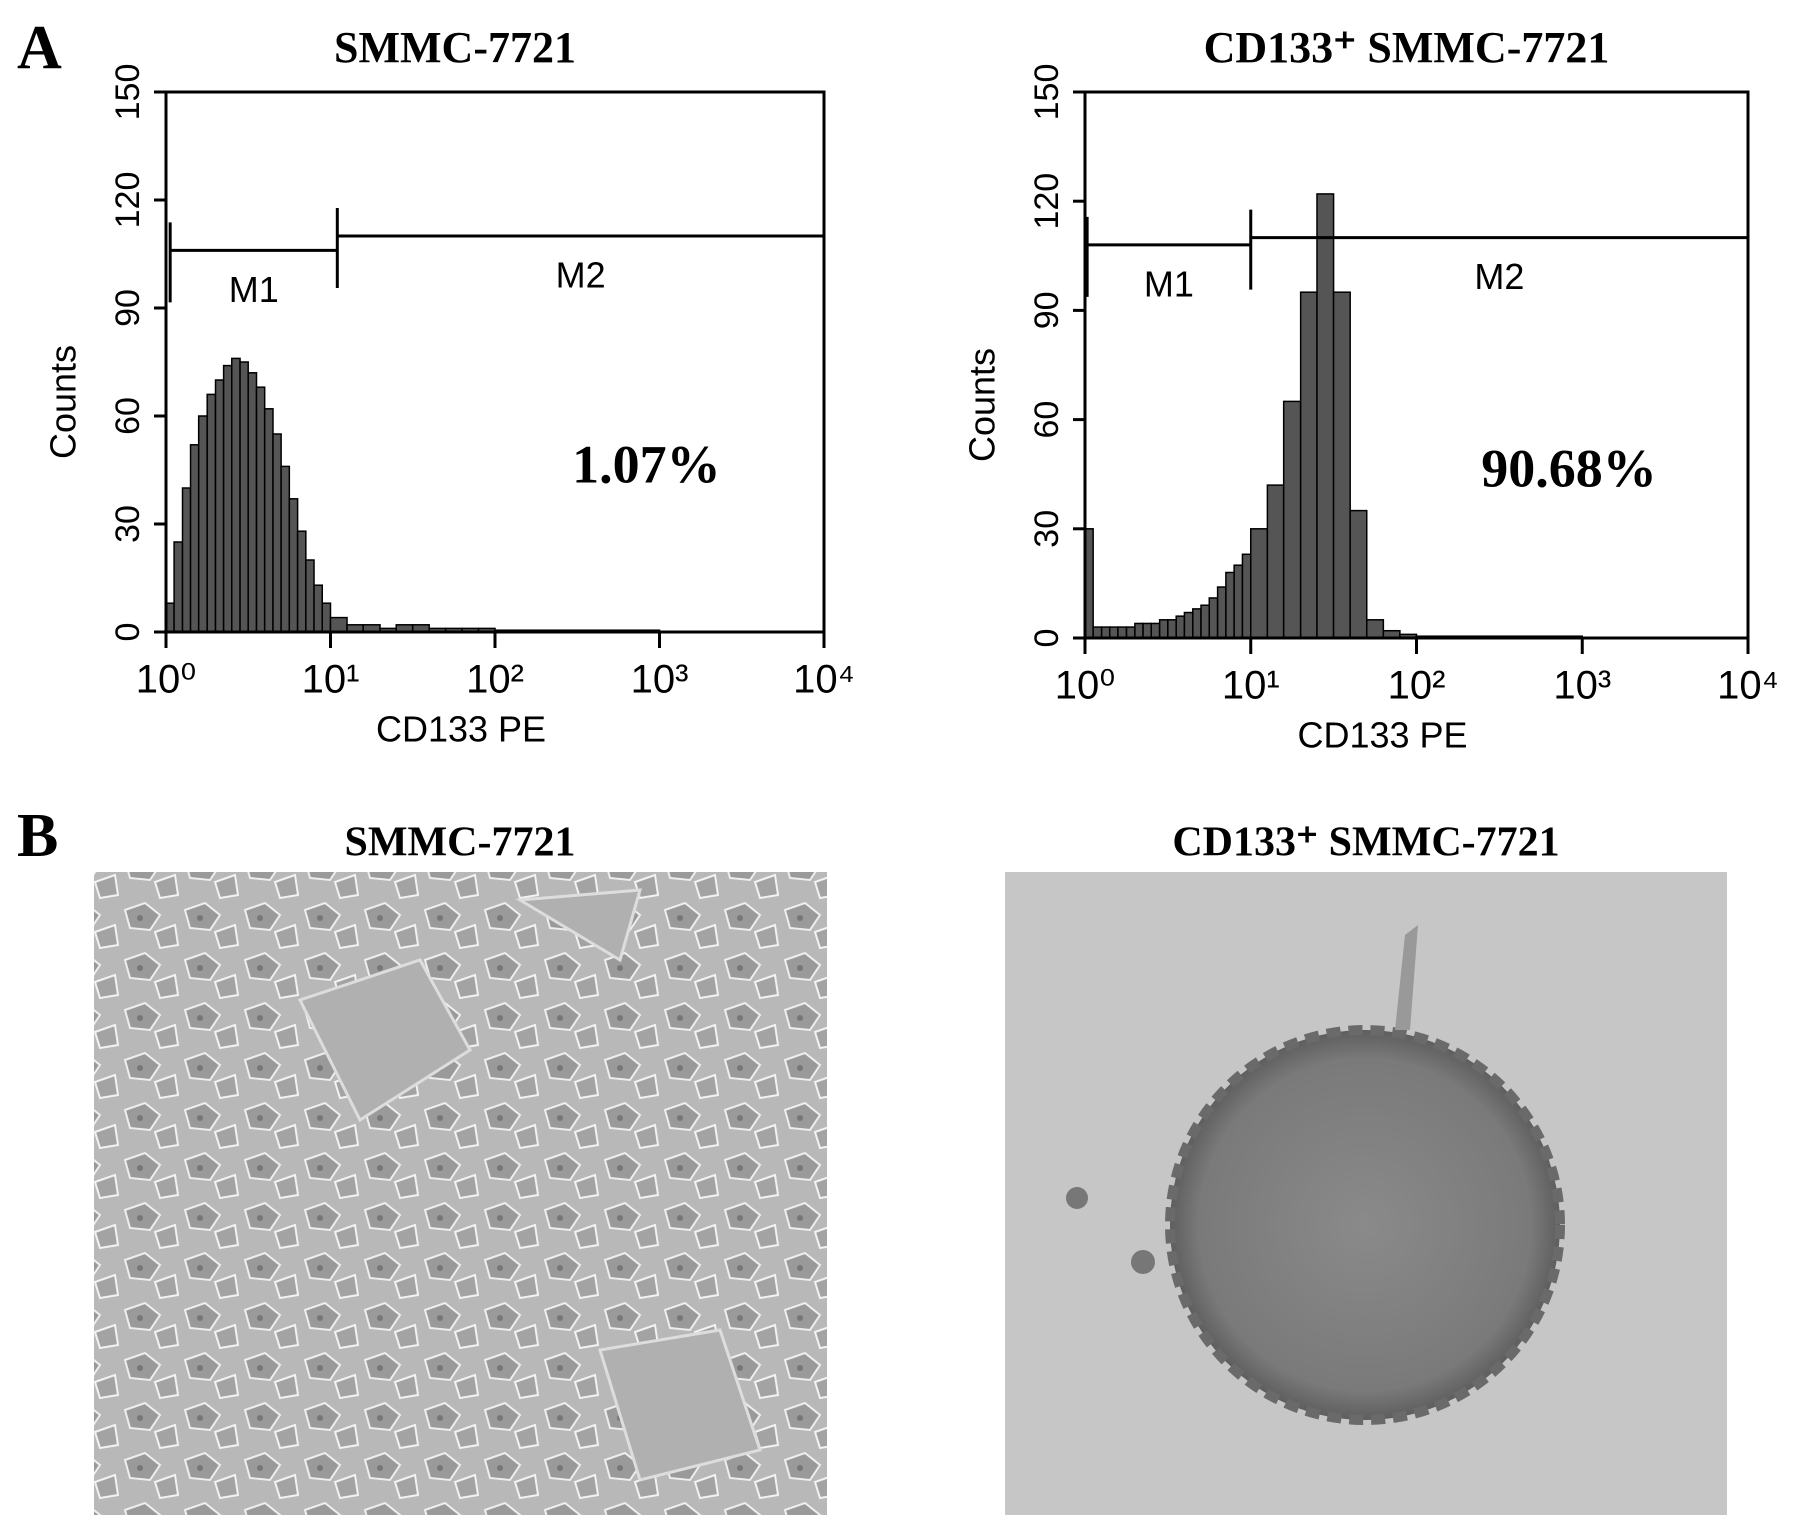  What do you see at coordinates (1365, 843) in the screenshot?
I see `image-title: CD133⁺ SMMC-7721` at bounding box center [1365, 843].